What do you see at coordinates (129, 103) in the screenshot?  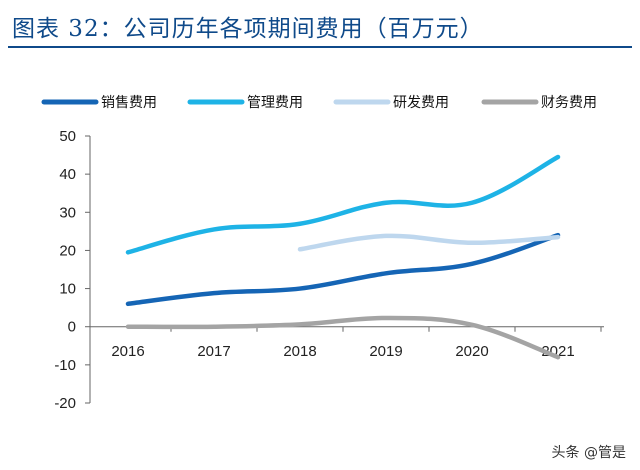 I see `legend-label: 销售费用` at bounding box center [129, 103].